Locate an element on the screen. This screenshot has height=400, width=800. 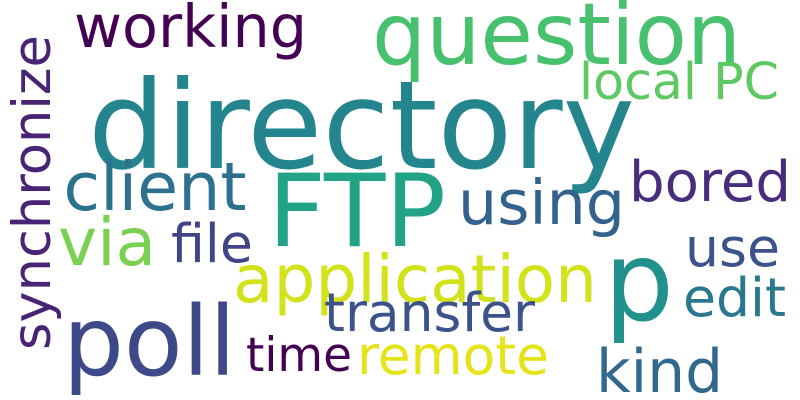
word-file: file is located at coordinates (212, 243).